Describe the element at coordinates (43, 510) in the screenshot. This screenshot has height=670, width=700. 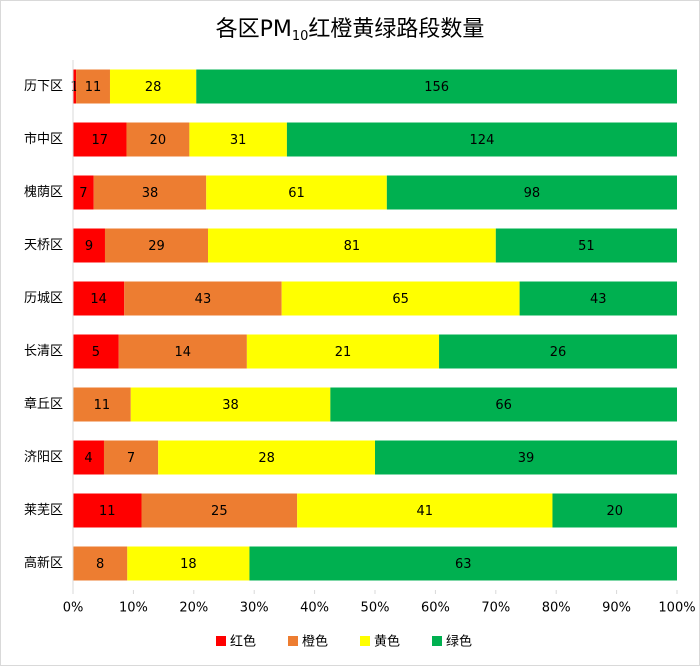
I see `y-tick-label: 莱芜区` at that location.